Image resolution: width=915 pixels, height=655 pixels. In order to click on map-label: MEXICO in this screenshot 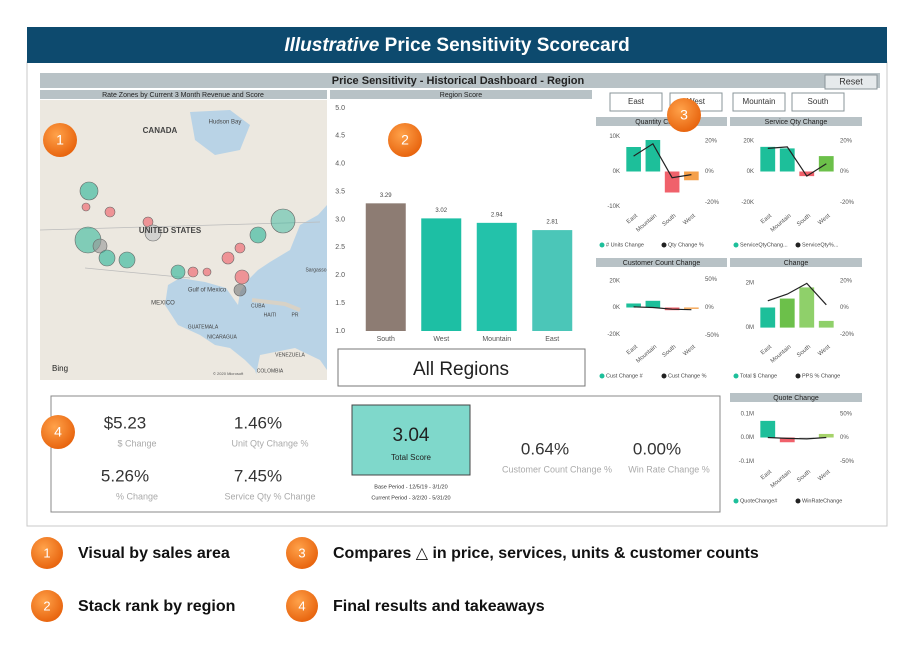, I will do `click(163, 304)`.